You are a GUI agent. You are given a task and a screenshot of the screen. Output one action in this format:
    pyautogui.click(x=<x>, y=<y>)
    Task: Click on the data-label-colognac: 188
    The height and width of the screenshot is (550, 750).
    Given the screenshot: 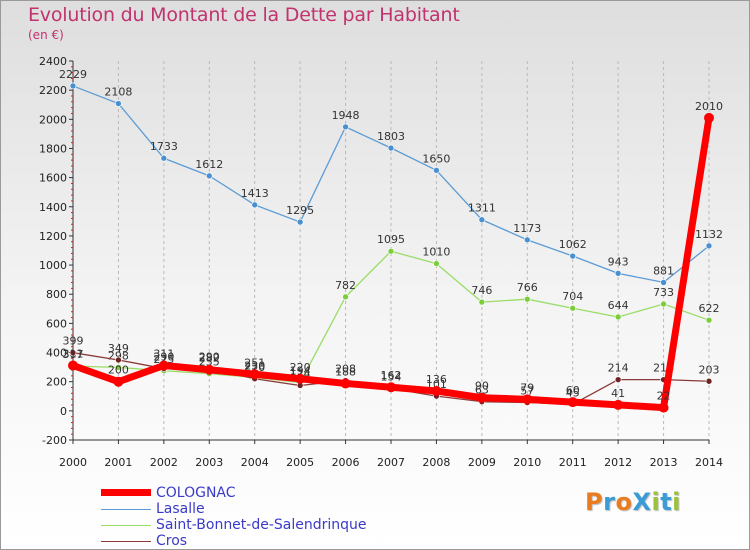 What is the action you would take?
    pyautogui.click(x=345, y=371)
    